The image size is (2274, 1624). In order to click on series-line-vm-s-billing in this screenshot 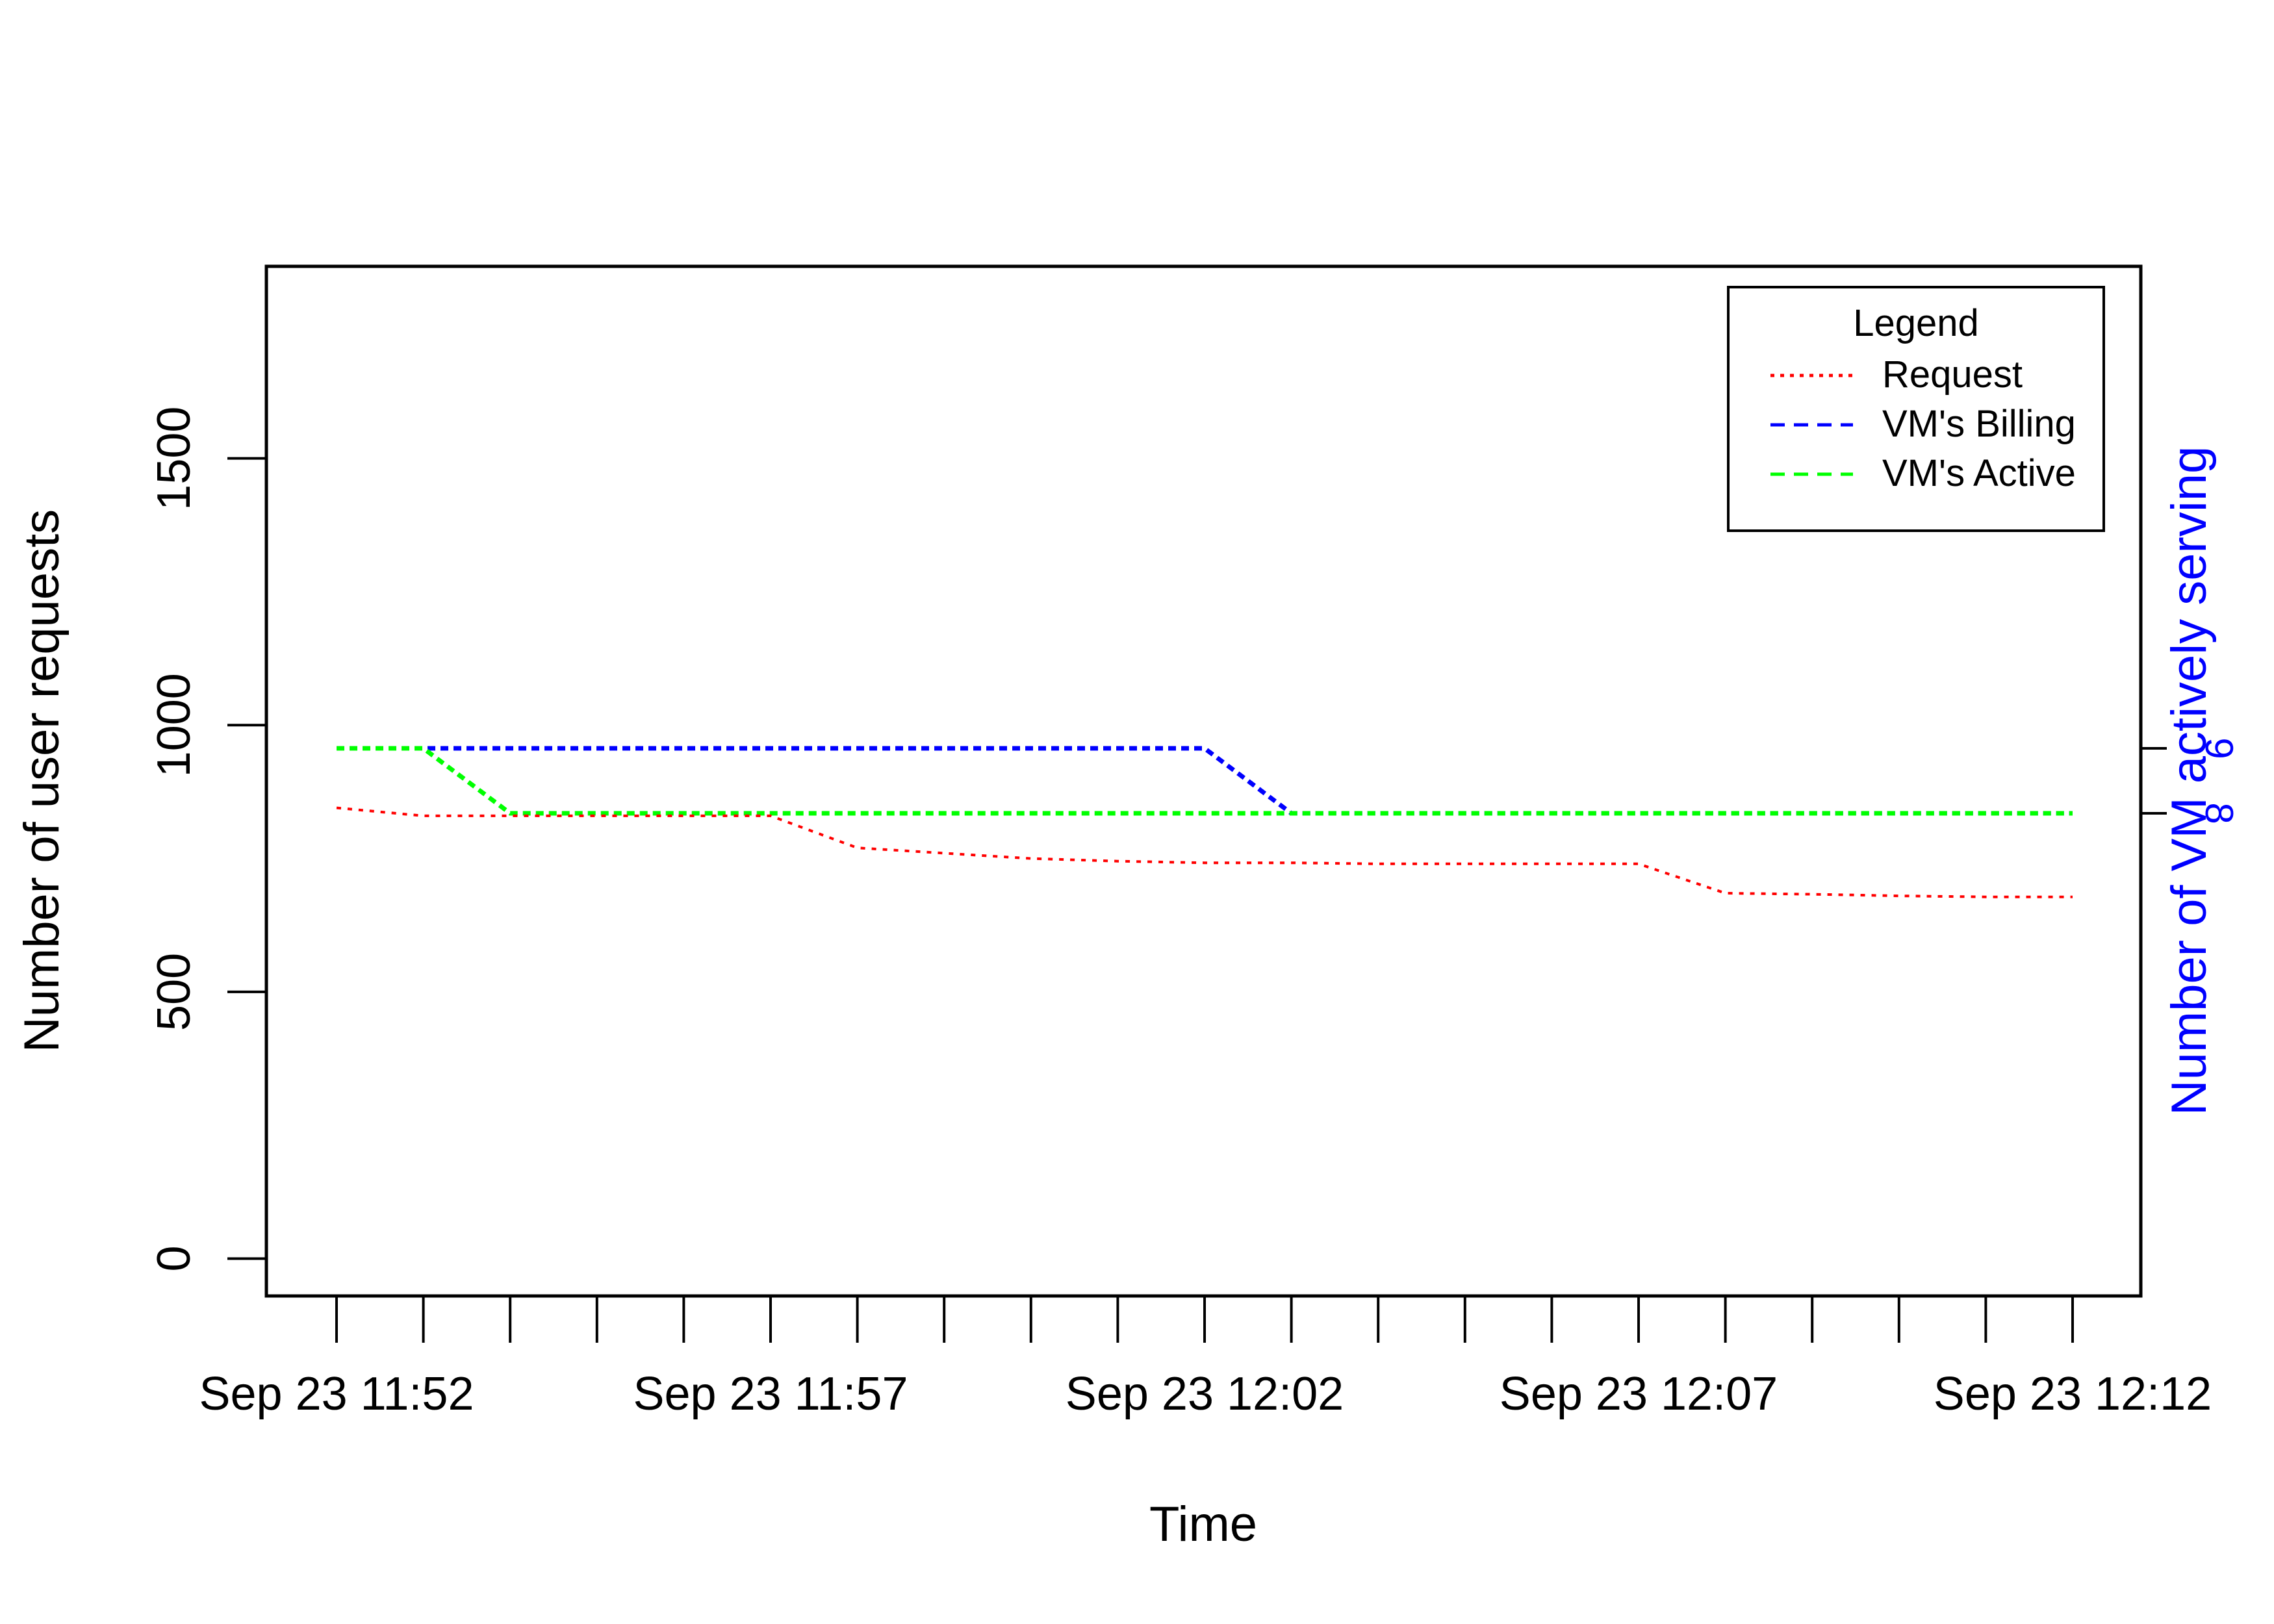, I will do `click(1205, 781)`.